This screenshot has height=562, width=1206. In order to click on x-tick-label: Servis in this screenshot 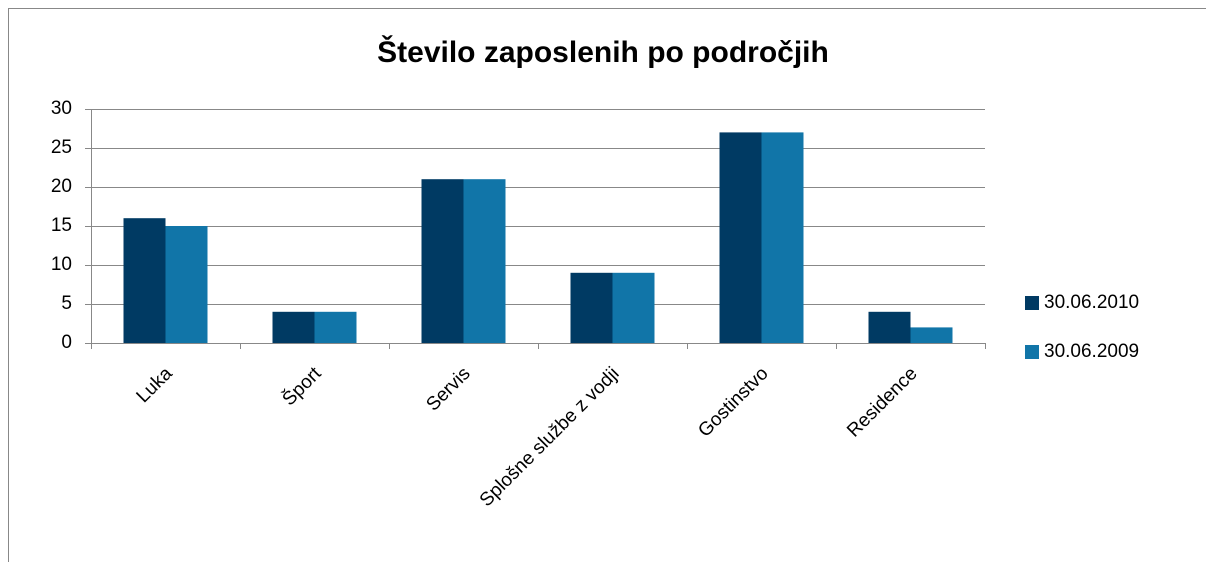, I will do `click(448, 389)`.